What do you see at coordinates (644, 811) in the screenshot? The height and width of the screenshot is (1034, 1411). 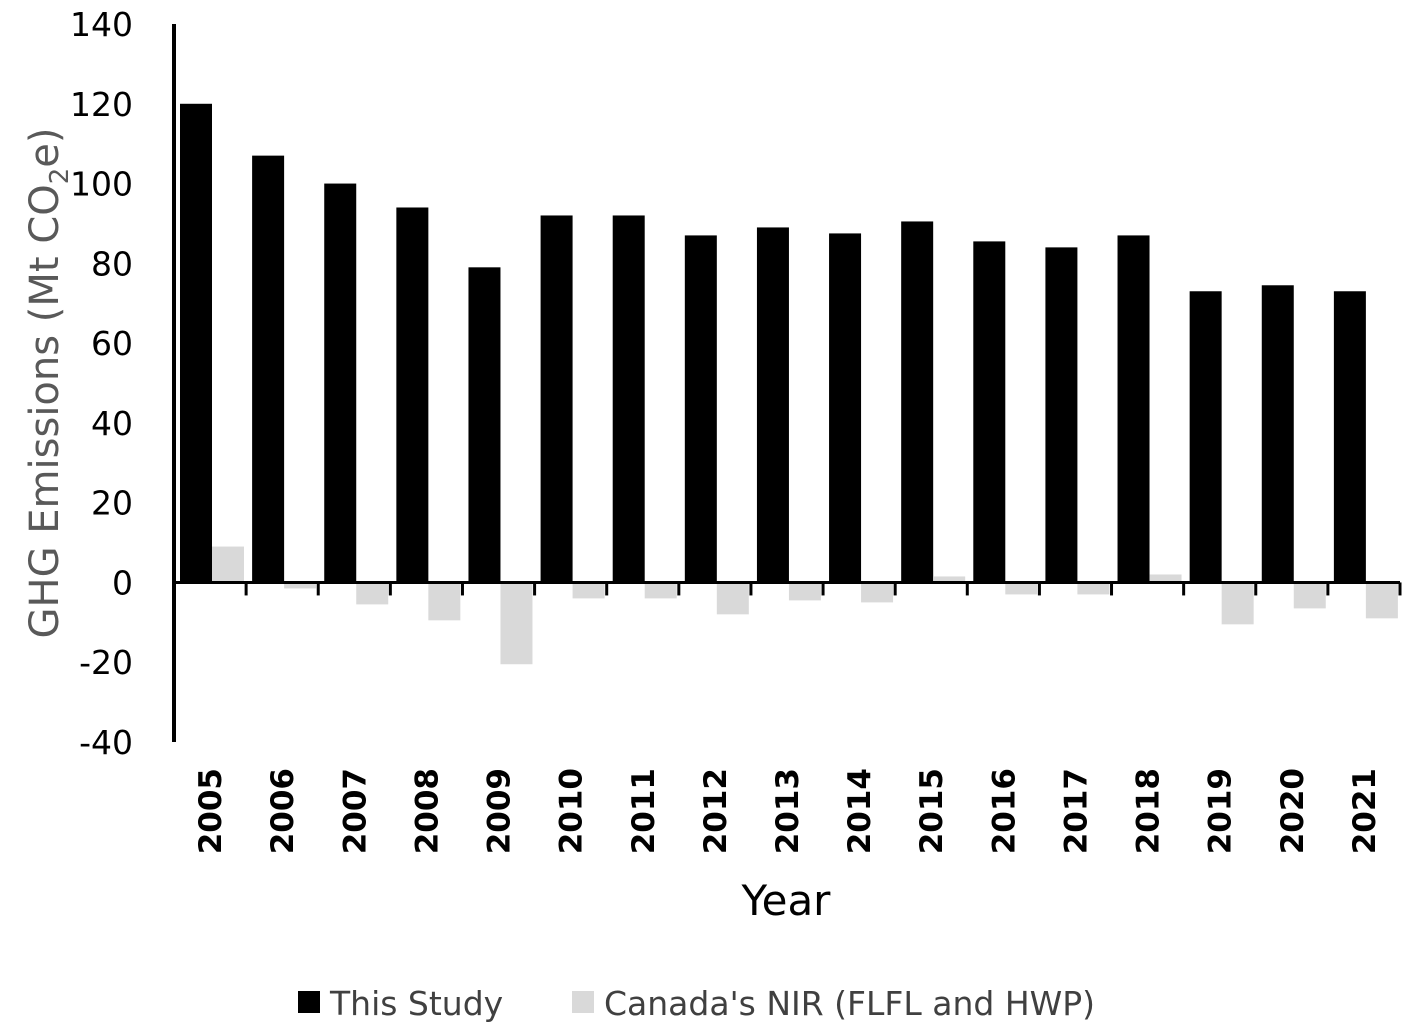 I see `x-tick-label-2011: 2011` at bounding box center [644, 811].